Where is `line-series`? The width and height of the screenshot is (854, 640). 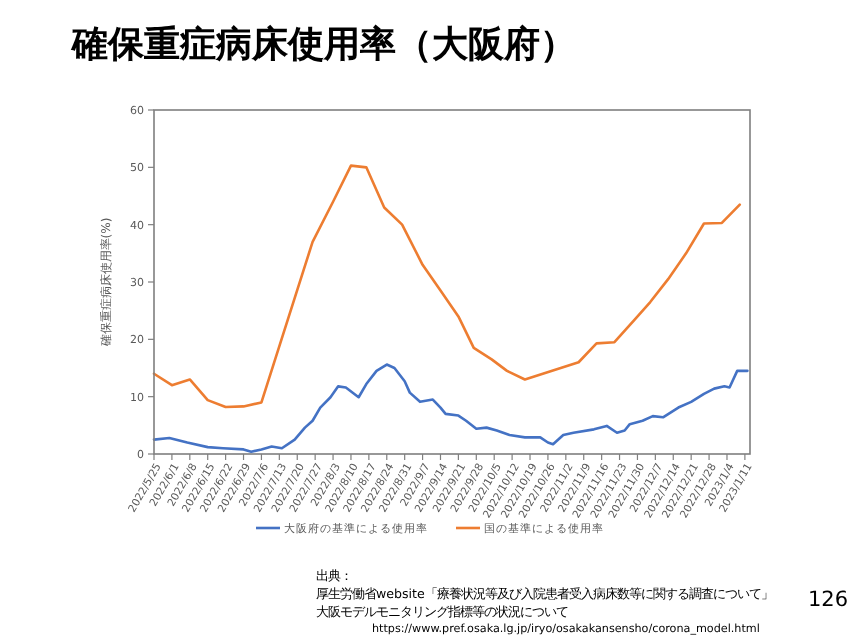
line-series is located at coordinates (450, 408).